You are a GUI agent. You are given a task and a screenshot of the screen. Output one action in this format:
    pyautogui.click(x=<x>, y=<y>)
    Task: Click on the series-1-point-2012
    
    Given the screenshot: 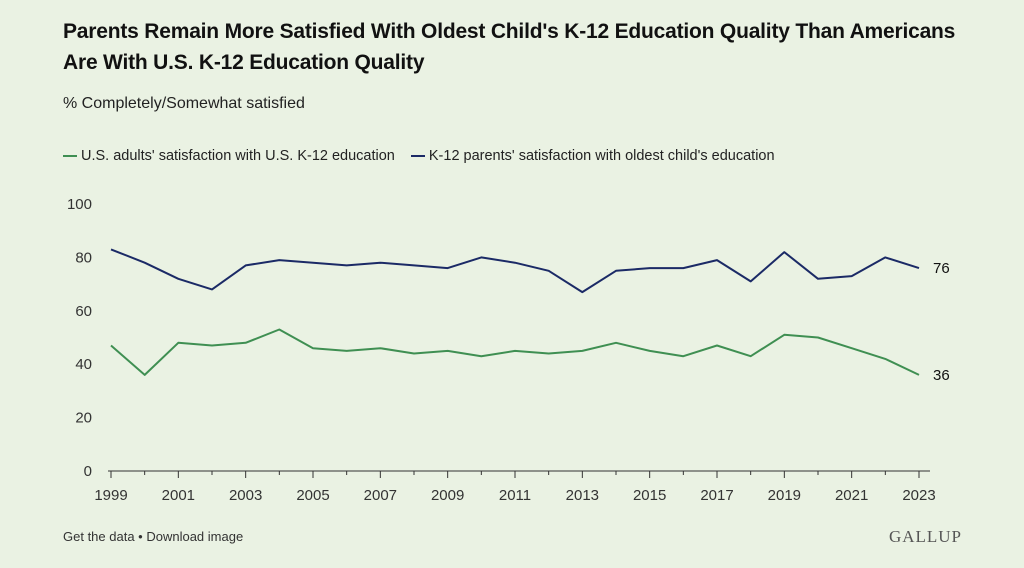 What is the action you would take?
    pyautogui.click(x=548, y=270)
    